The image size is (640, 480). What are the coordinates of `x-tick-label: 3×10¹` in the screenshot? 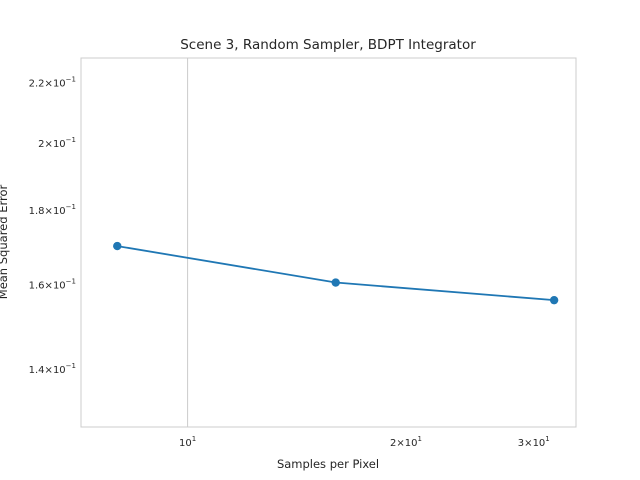 It's located at (534, 442).